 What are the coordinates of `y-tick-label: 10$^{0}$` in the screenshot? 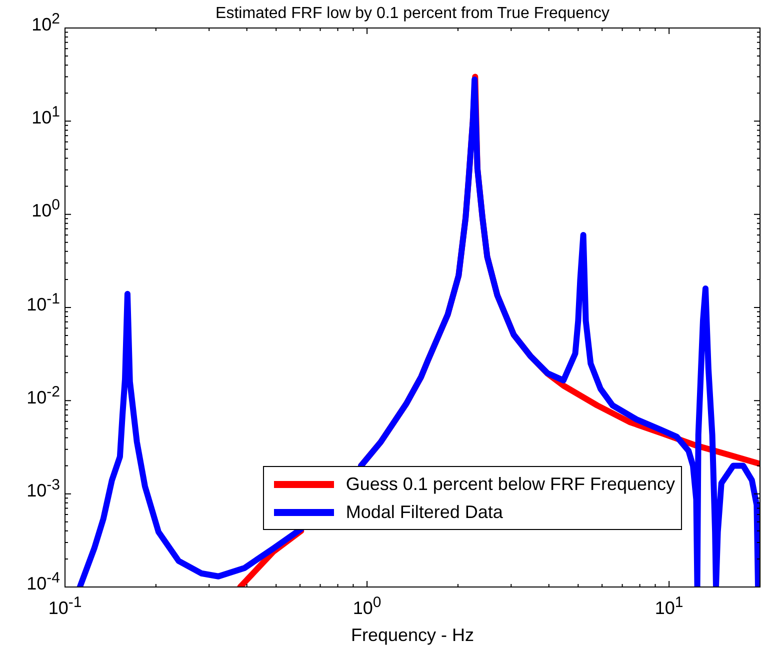 It's located at (46, 208).